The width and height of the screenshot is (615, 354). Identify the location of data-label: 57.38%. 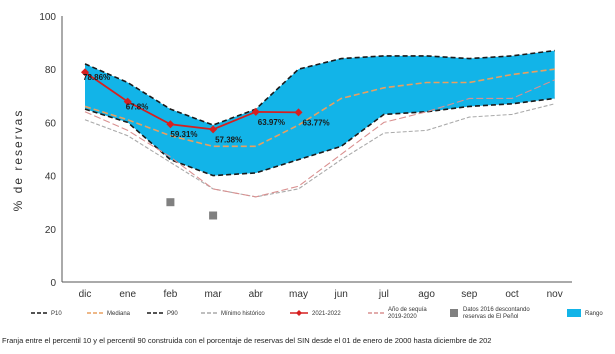
(228, 139).